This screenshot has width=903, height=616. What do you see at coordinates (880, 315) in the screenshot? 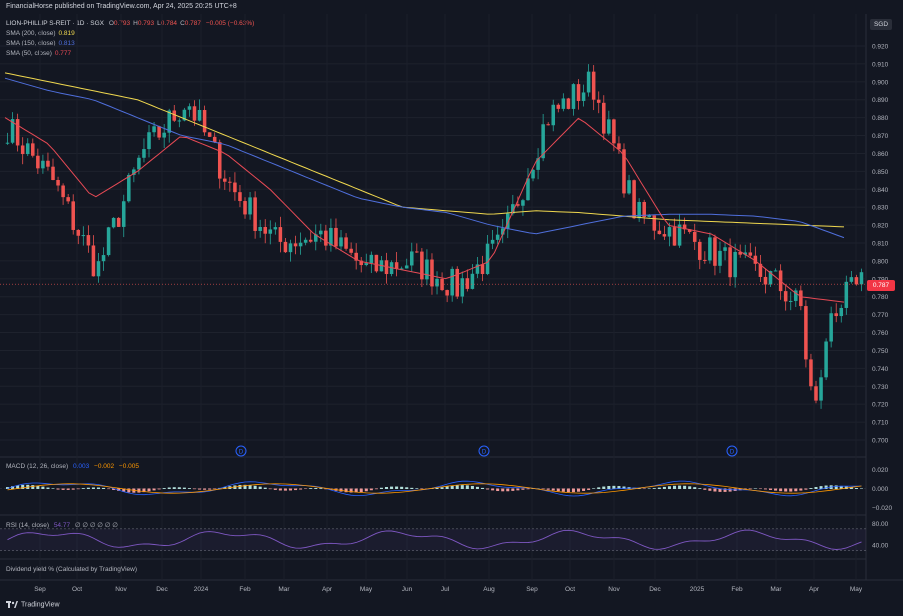
I see `y-tick-label: 0.770` at bounding box center [880, 315].